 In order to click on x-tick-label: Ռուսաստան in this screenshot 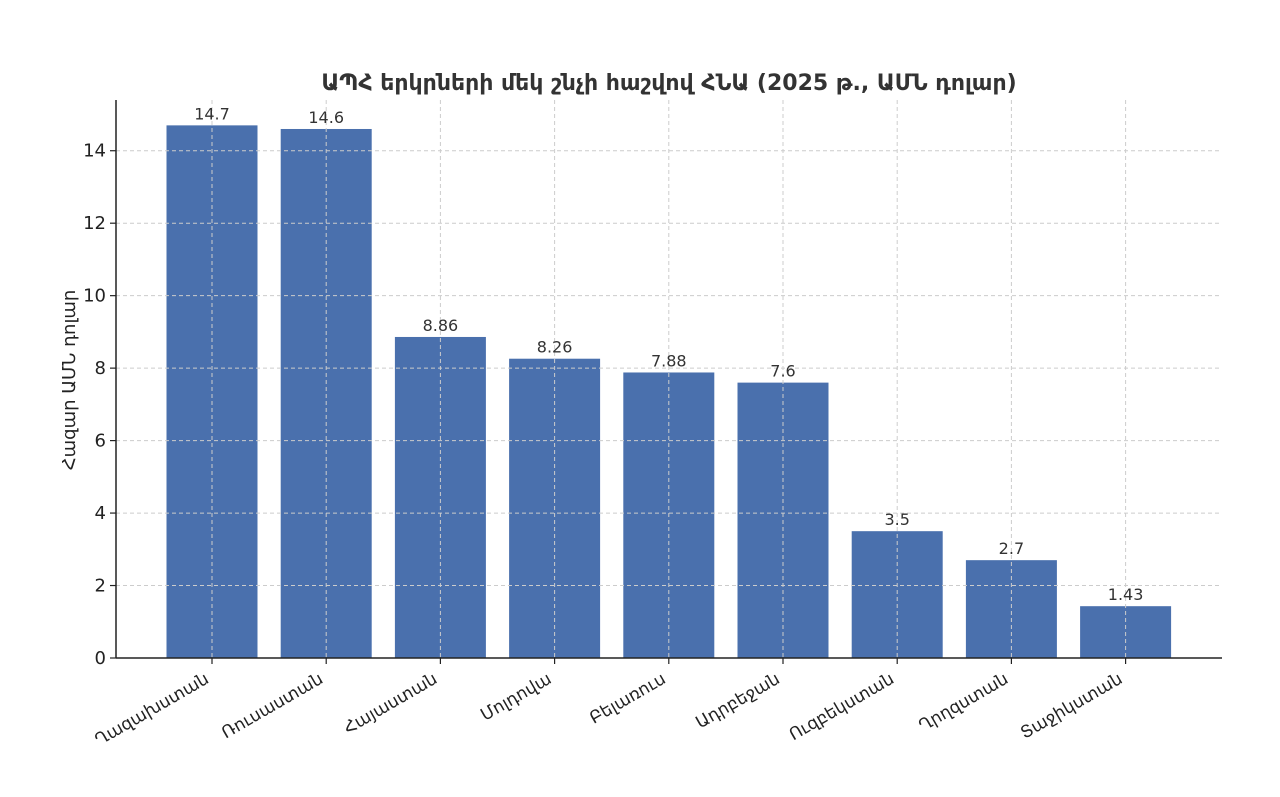, I will do `click(272, 706)`.